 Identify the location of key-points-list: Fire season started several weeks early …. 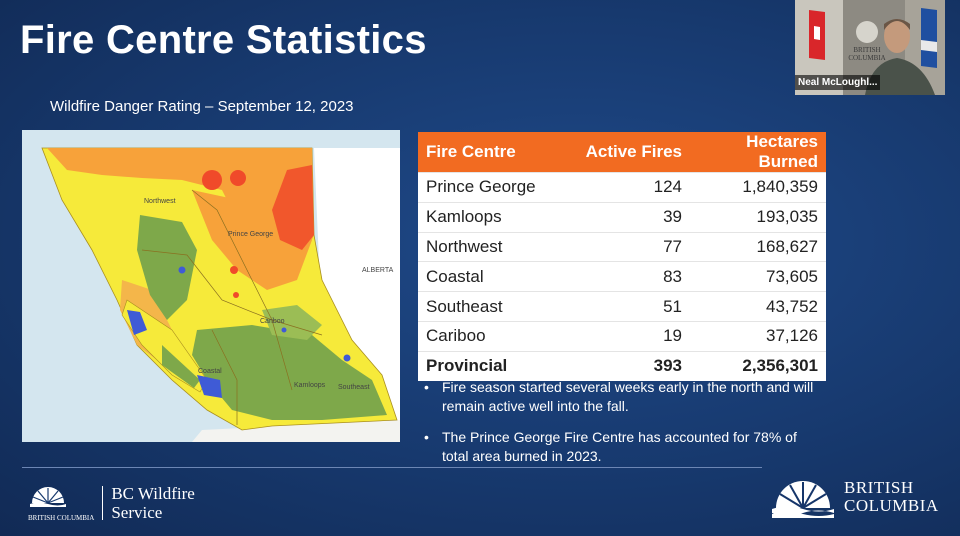
(620, 428).